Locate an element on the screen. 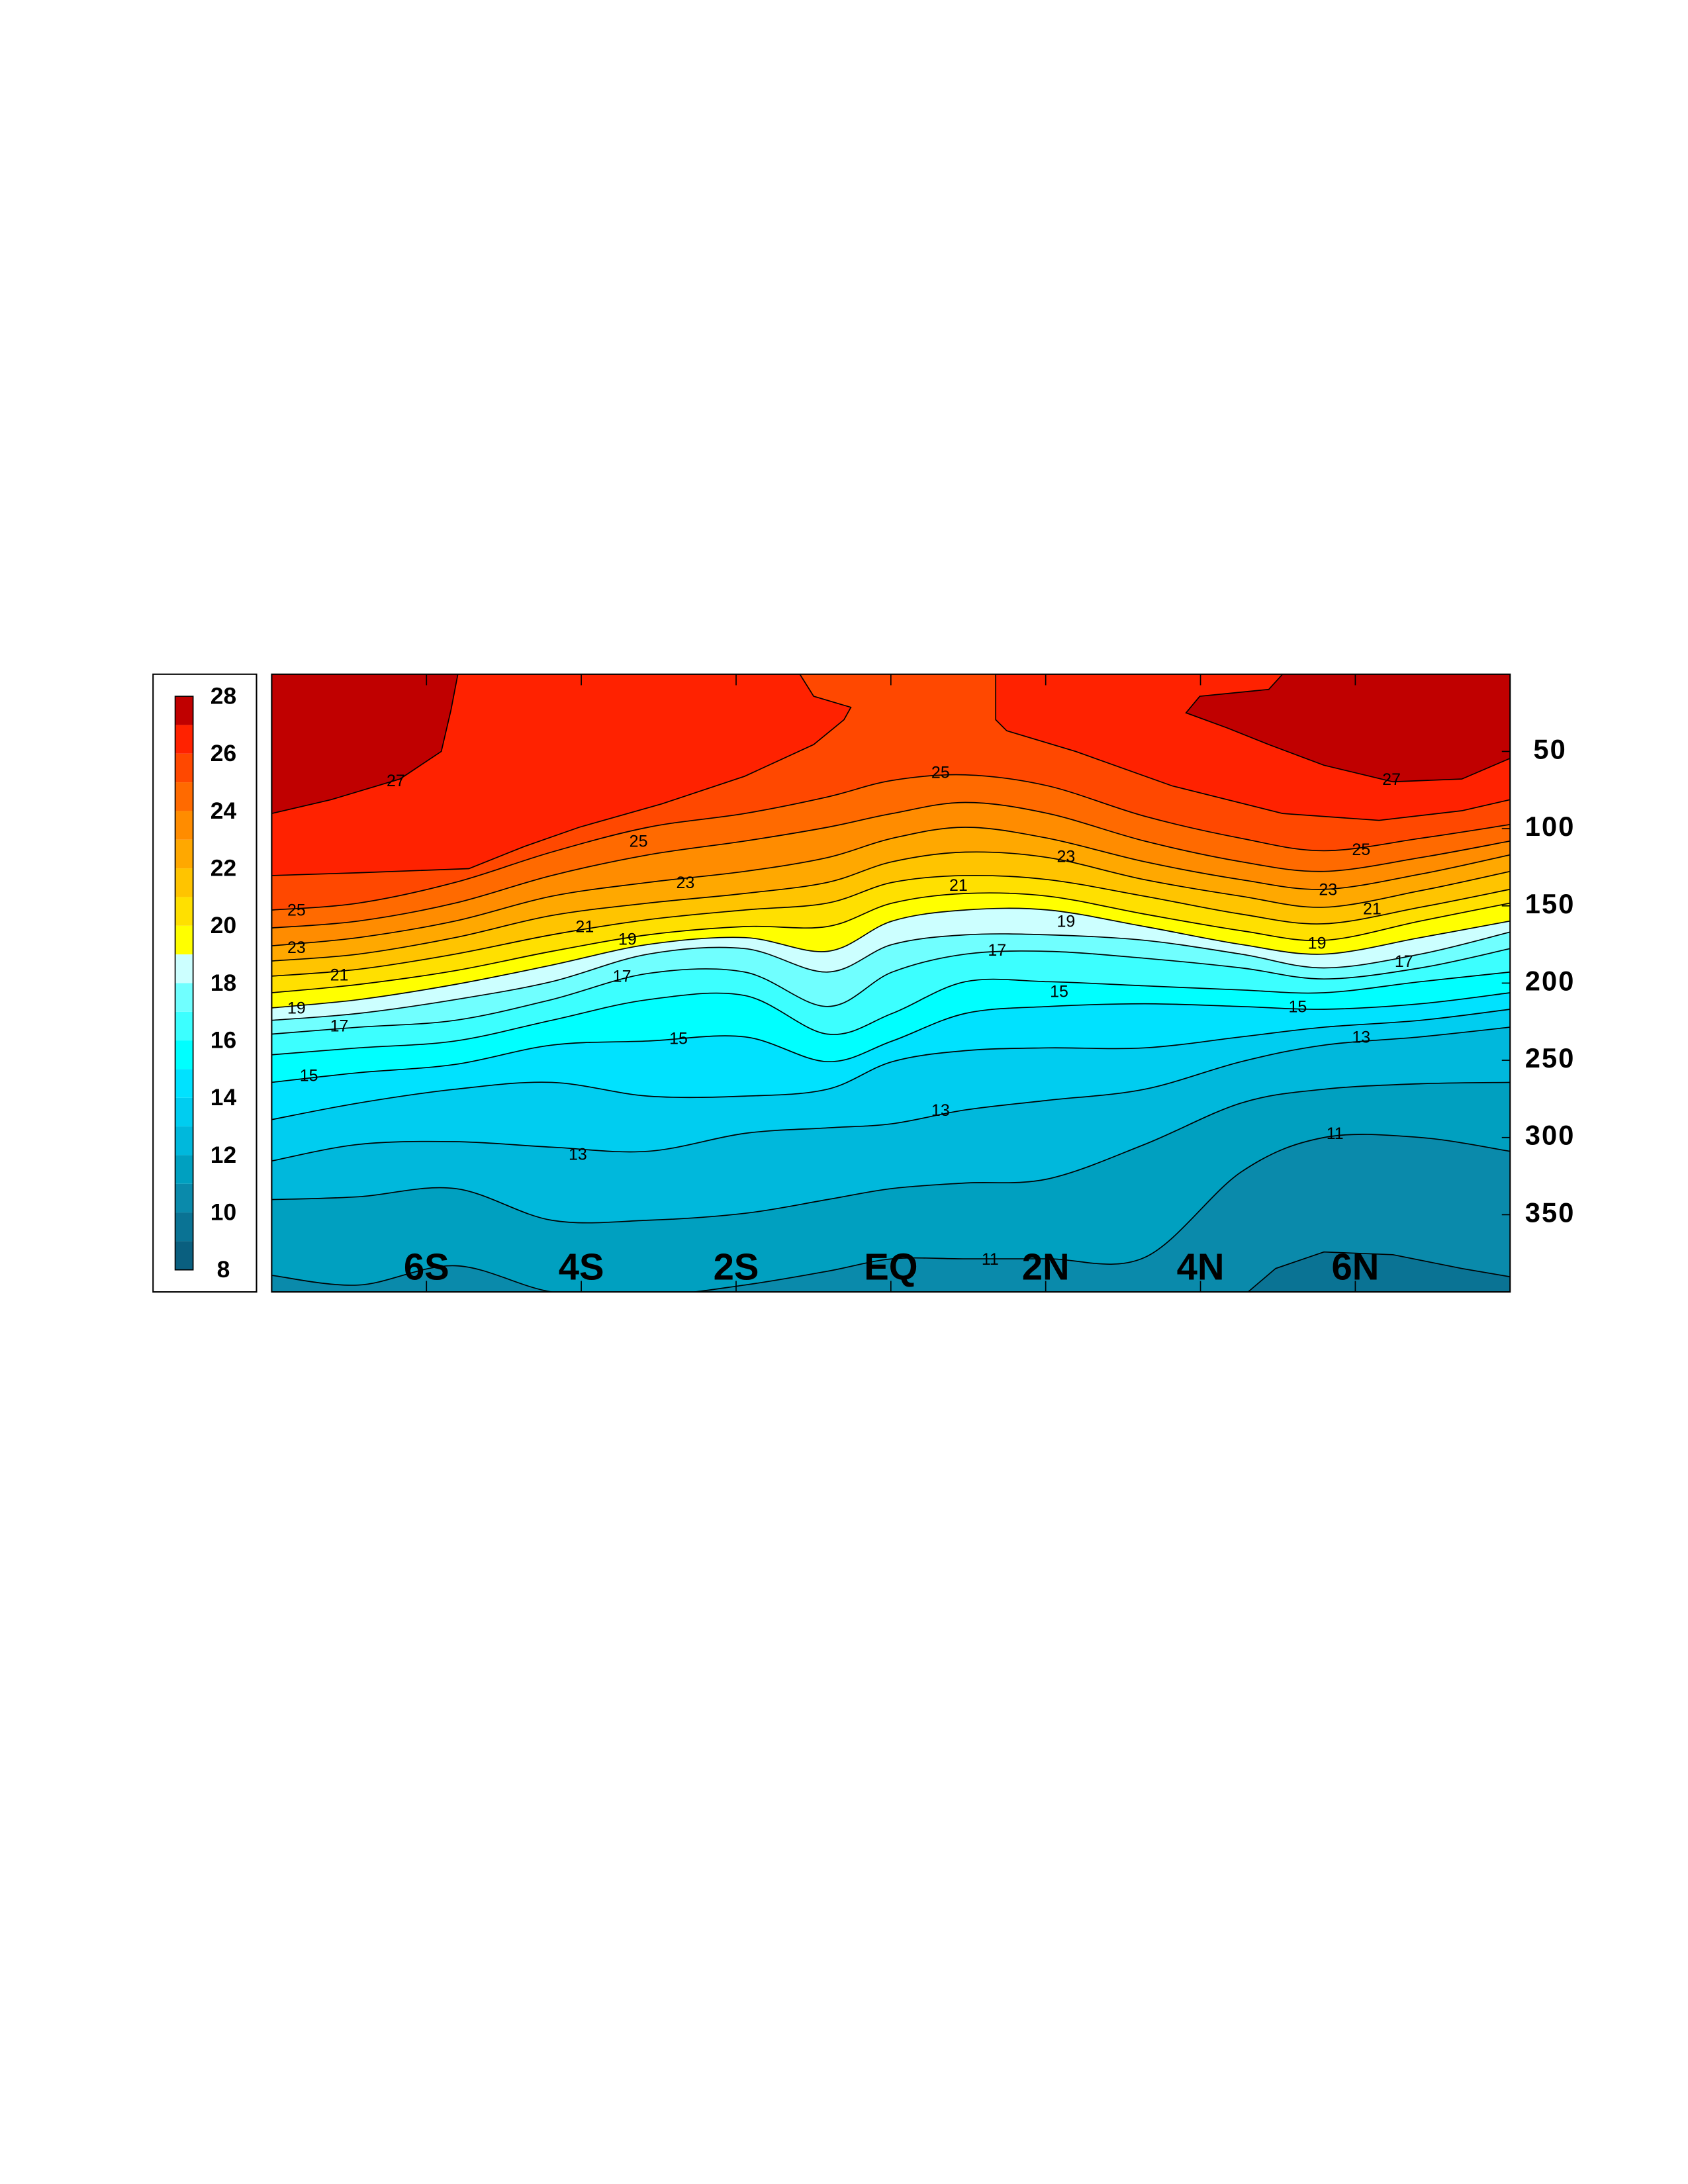  colorbar-label: 10 is located at coordinates (223, 1213).